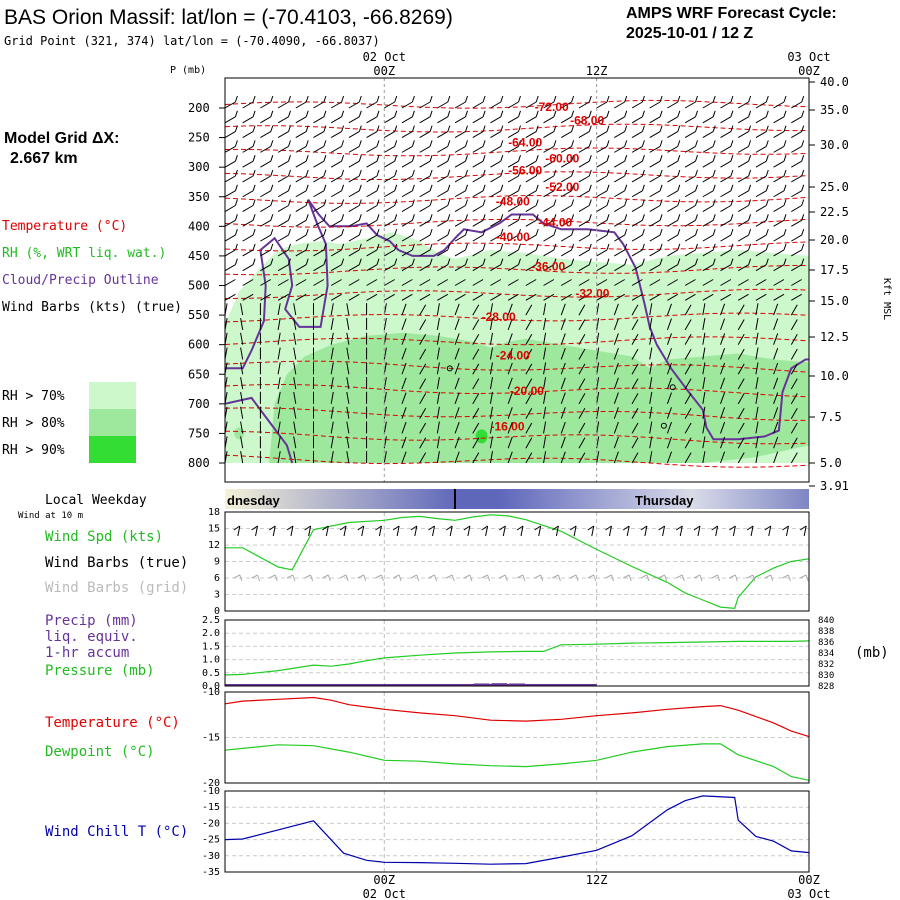 The width and height of the screenshot is (900, 900). What do you see at coordinates (84, 253) in the screenshot?
I see `rh-legend-label: RH (%, WRT liq. wat.)` at bounding box center [84, 253].